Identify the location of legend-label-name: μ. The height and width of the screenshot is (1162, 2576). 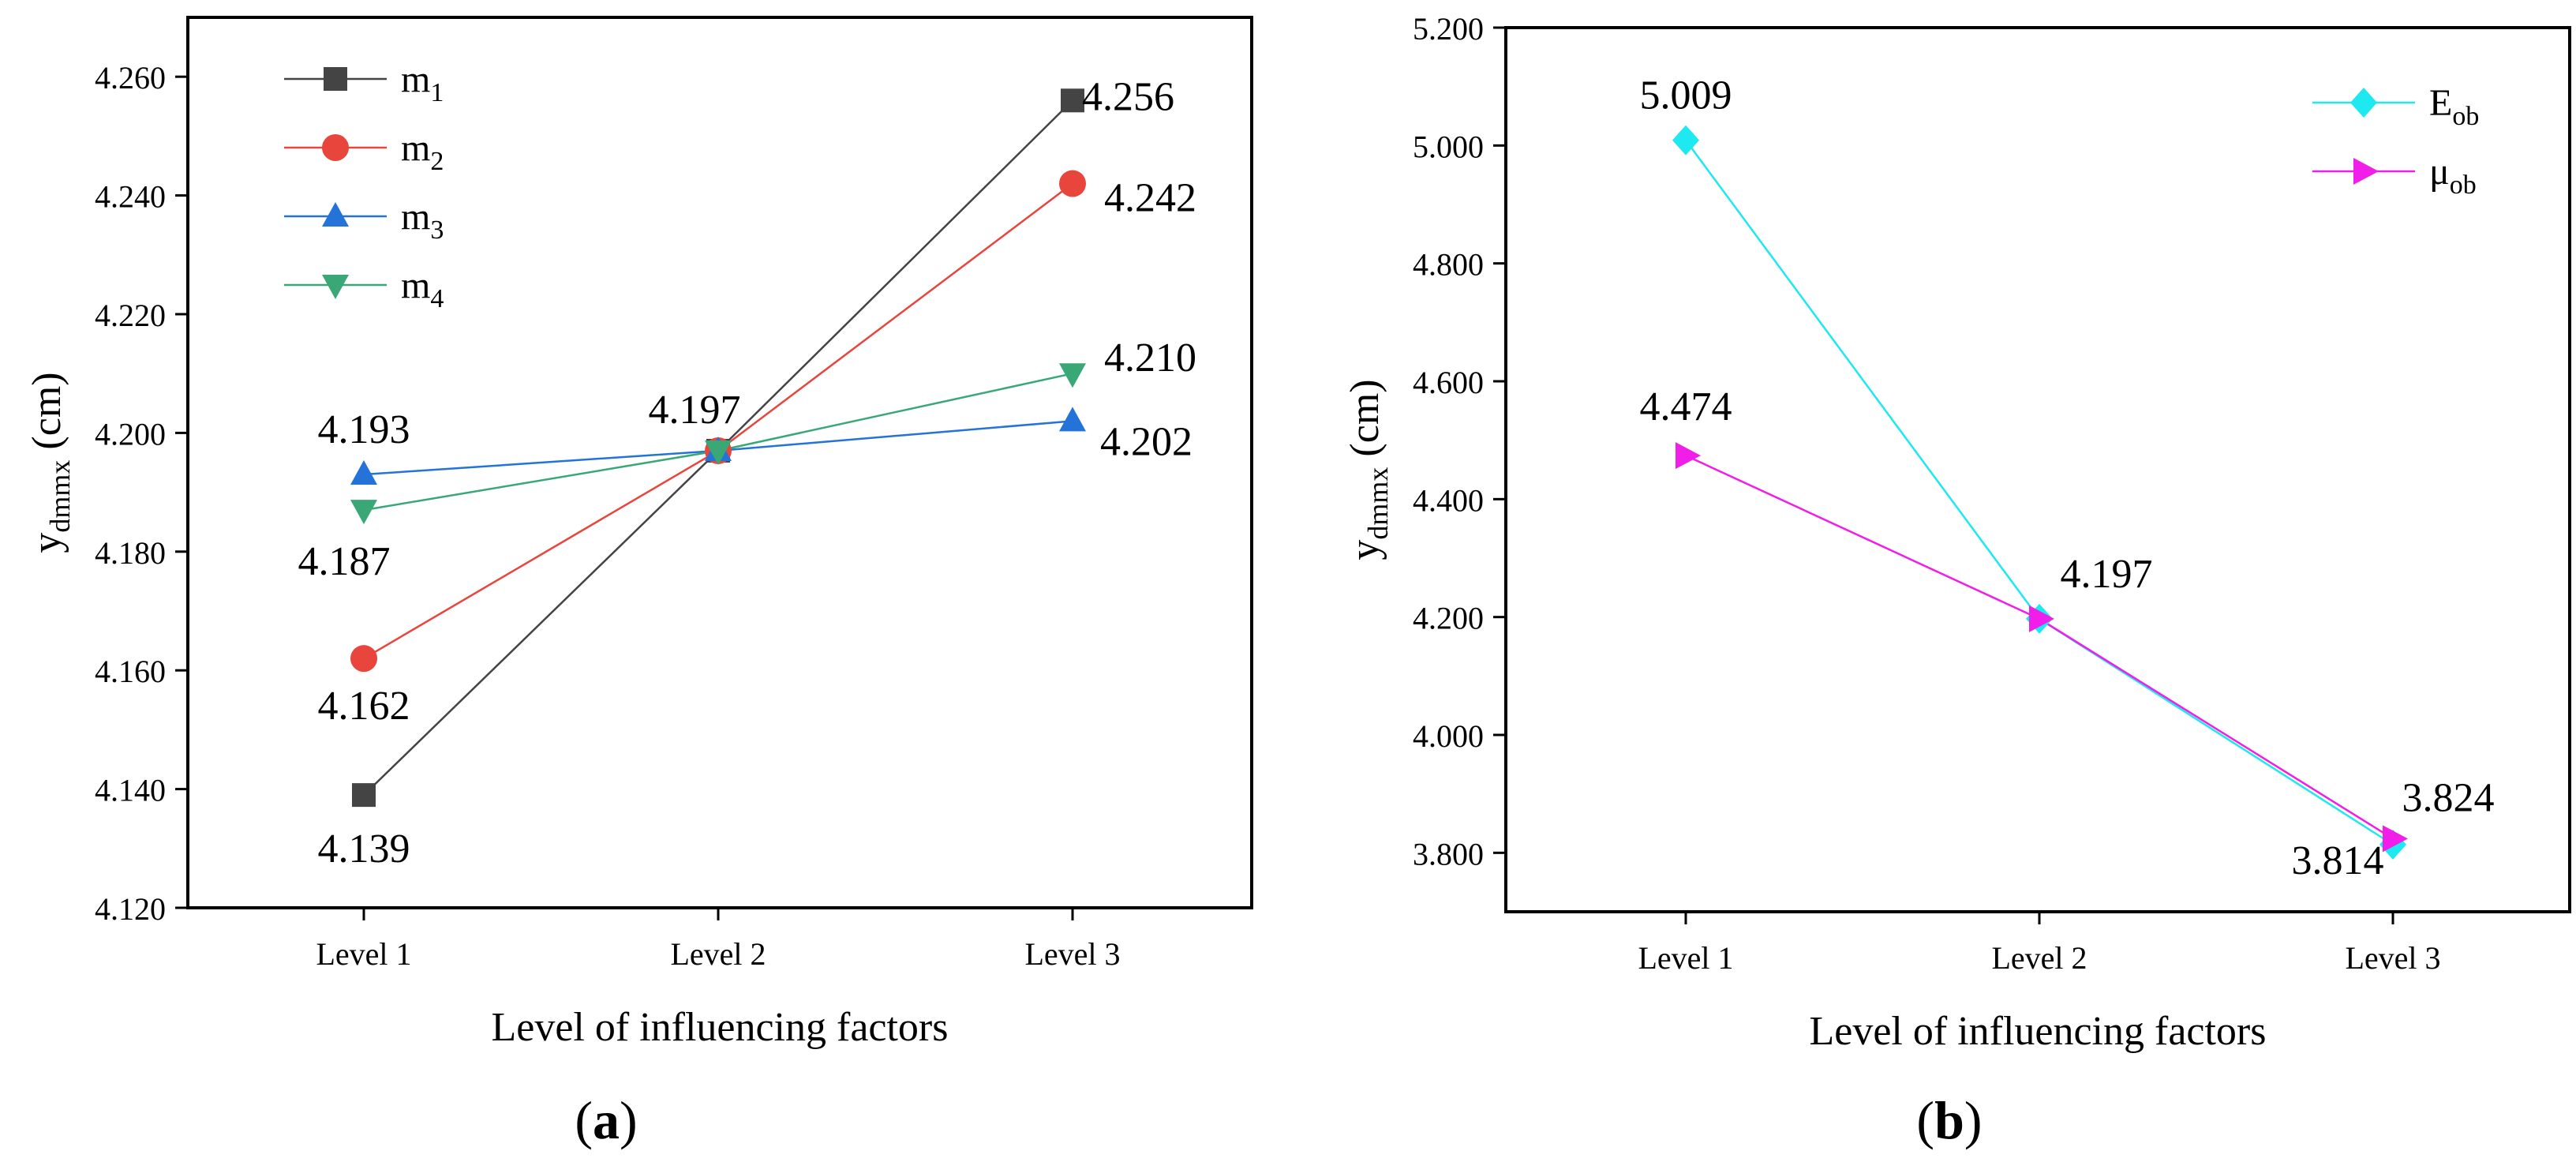
(2439, 172).